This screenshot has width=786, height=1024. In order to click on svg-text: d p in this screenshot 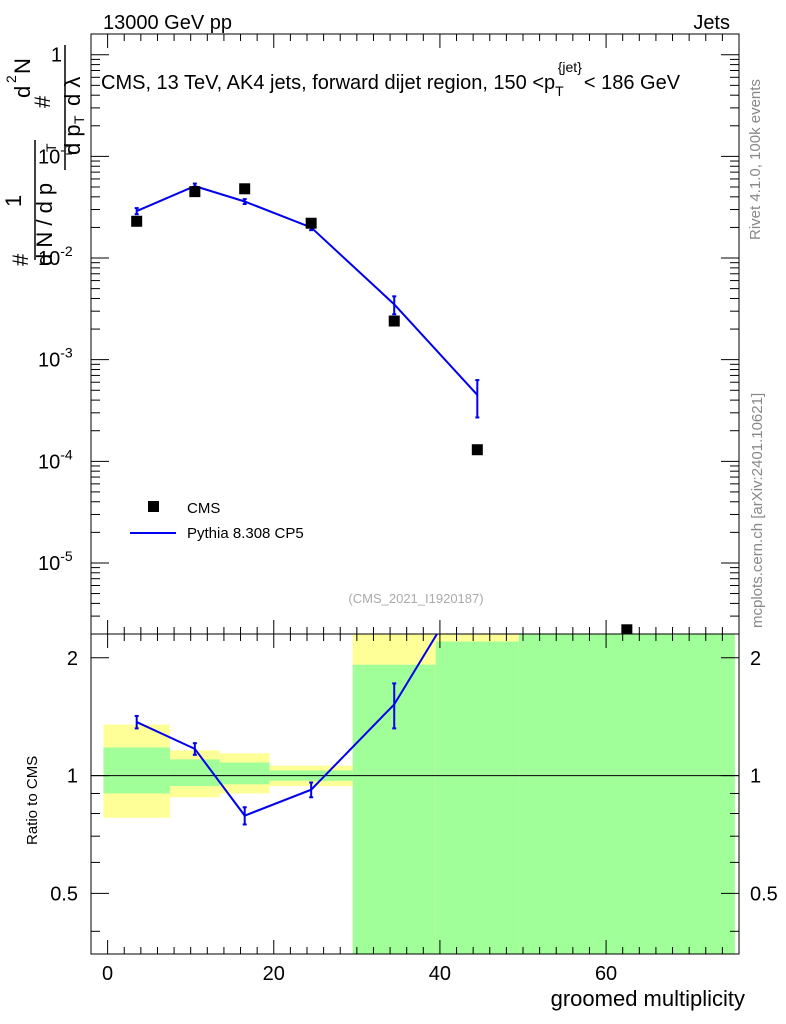, I will do `click(72, 139)`.